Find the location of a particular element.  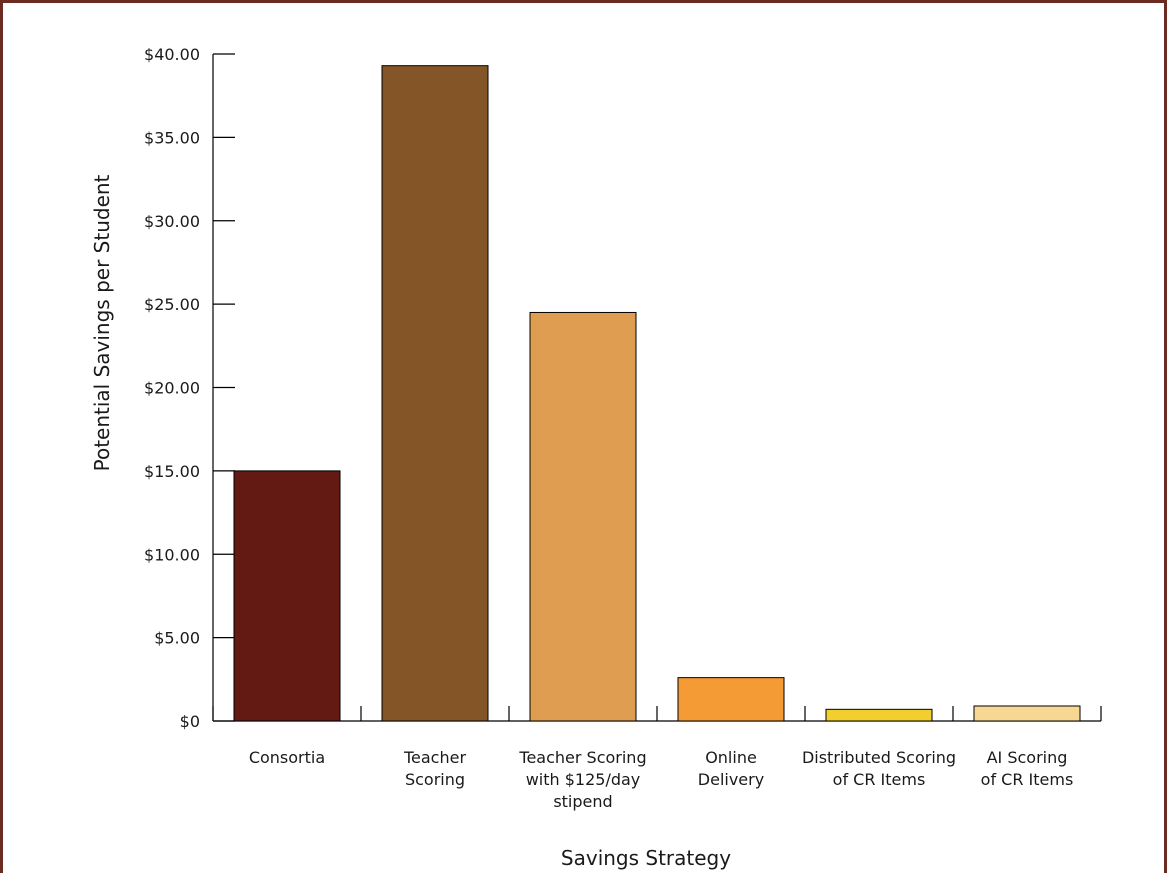

x-tick-label: Teacher Scoring with $125/day stipend is located at coordinates (582, 779).